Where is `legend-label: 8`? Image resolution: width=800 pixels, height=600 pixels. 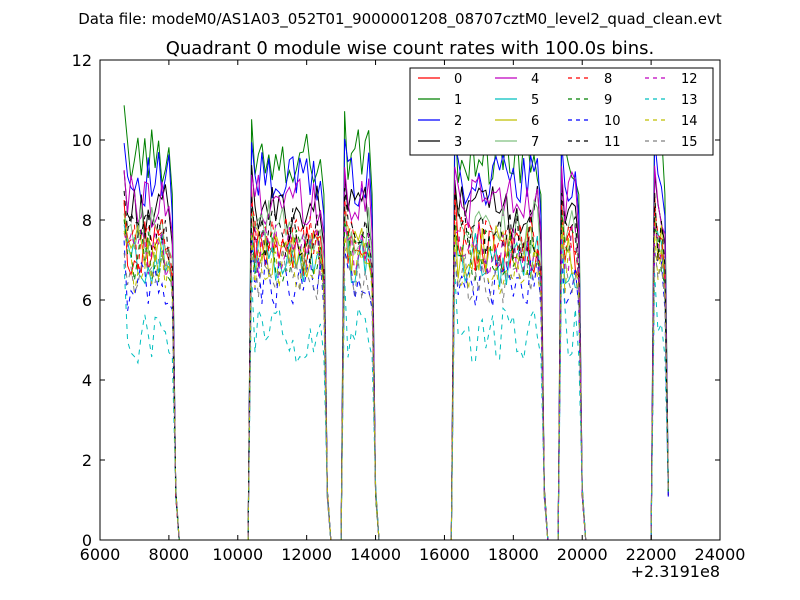 legend-label: 8 is located at coordinates (608, 79).